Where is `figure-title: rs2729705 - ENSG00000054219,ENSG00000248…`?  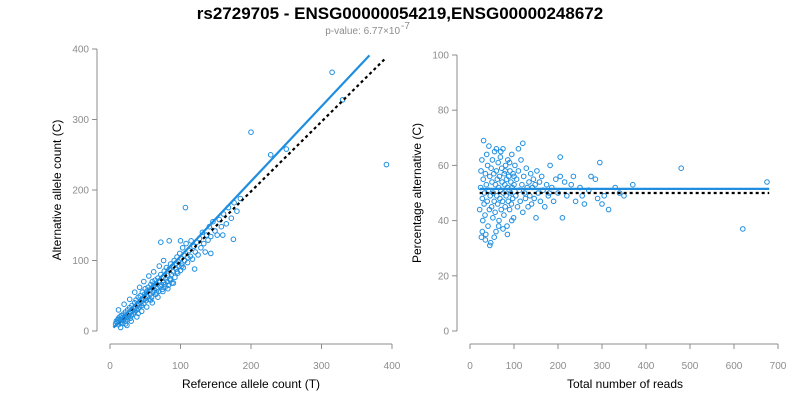 figure-title: rs2729705 - ENSG00000054219,ENSG00000248… is located at coordinates (400, 13).